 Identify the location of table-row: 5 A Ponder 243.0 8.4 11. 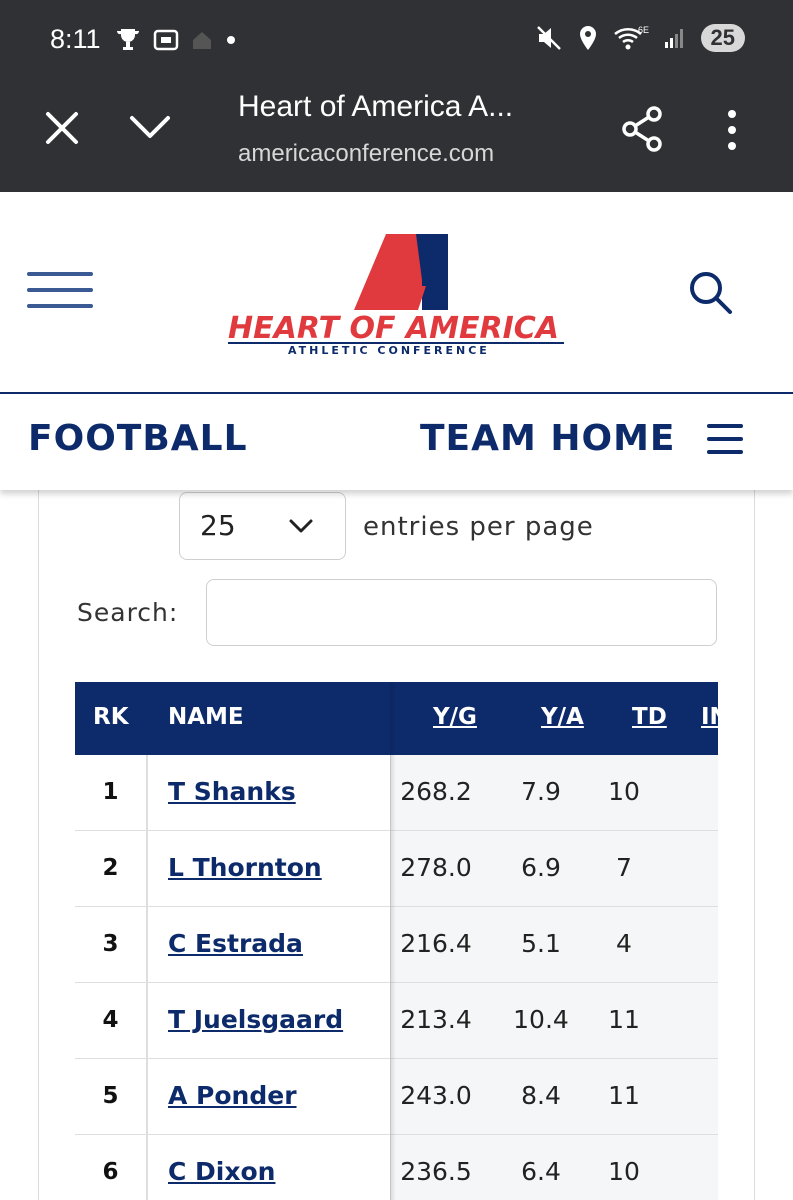
(396, 1097).